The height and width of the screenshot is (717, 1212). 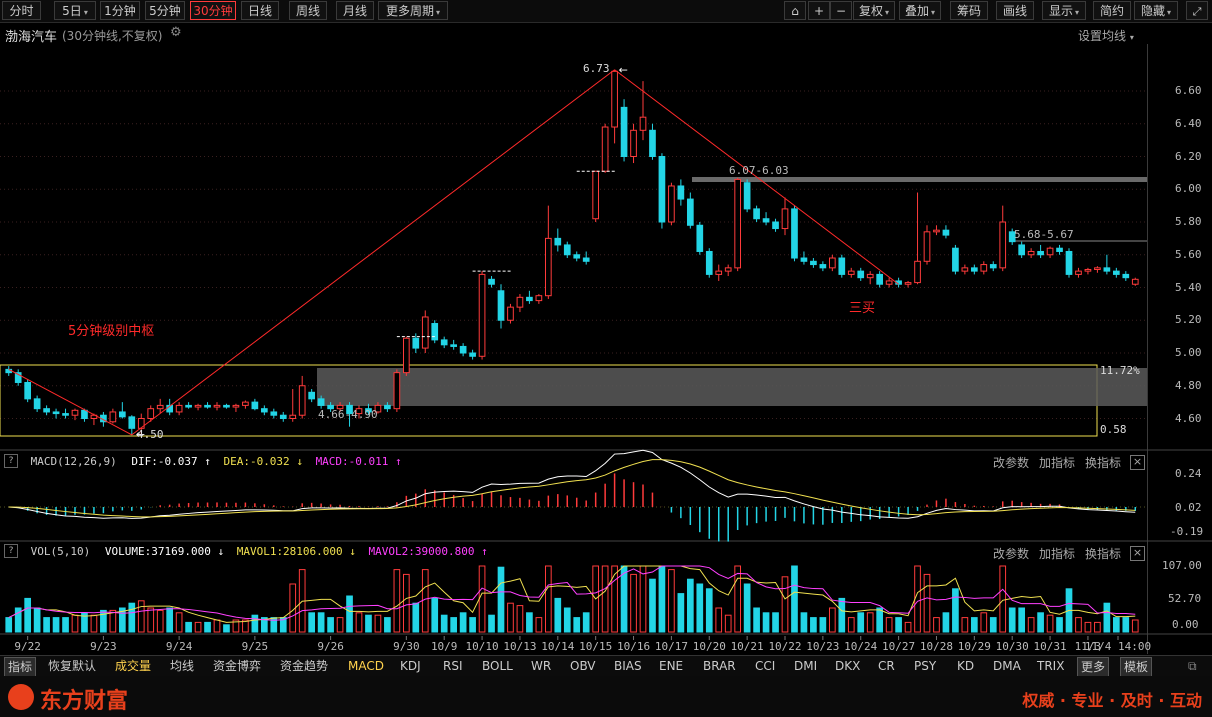 I want to click on price-tick-label: 5.40, so click(x=1188, y=287).